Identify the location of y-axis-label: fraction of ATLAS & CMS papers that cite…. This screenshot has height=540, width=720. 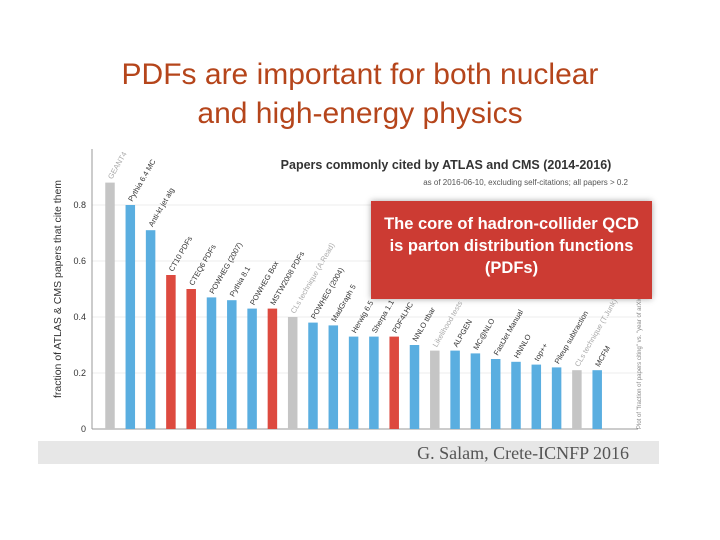
(58, 289).